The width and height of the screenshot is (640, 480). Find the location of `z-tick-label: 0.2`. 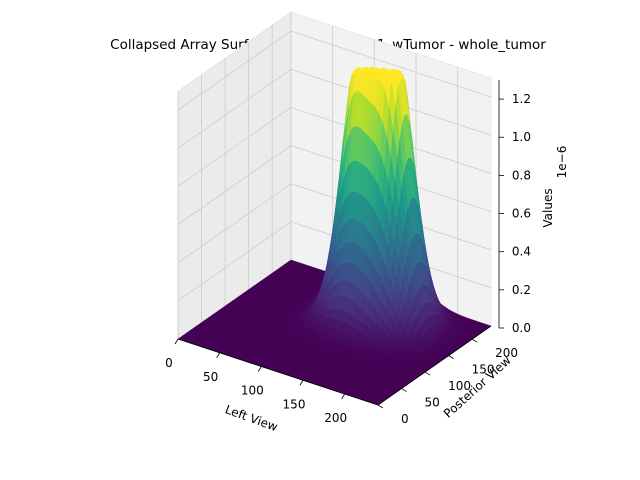

z-tick-label: 0.2 is located at coordinates (521, 290).